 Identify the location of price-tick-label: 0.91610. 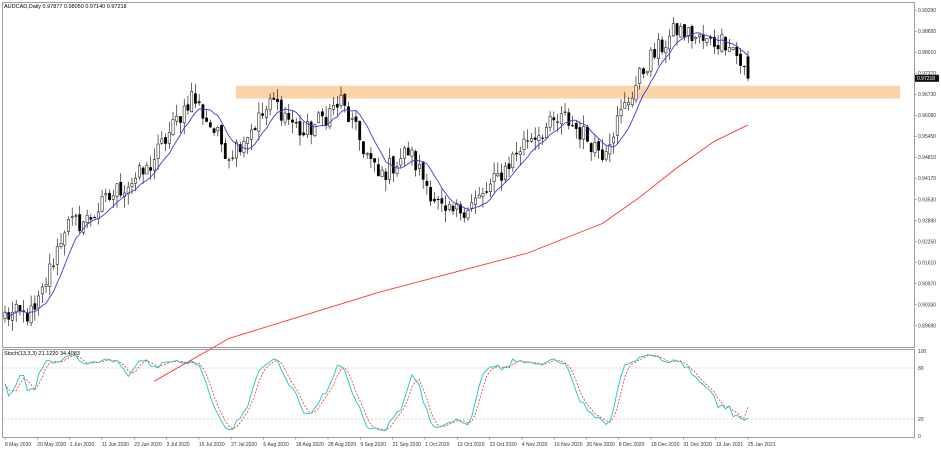
(927, 263).